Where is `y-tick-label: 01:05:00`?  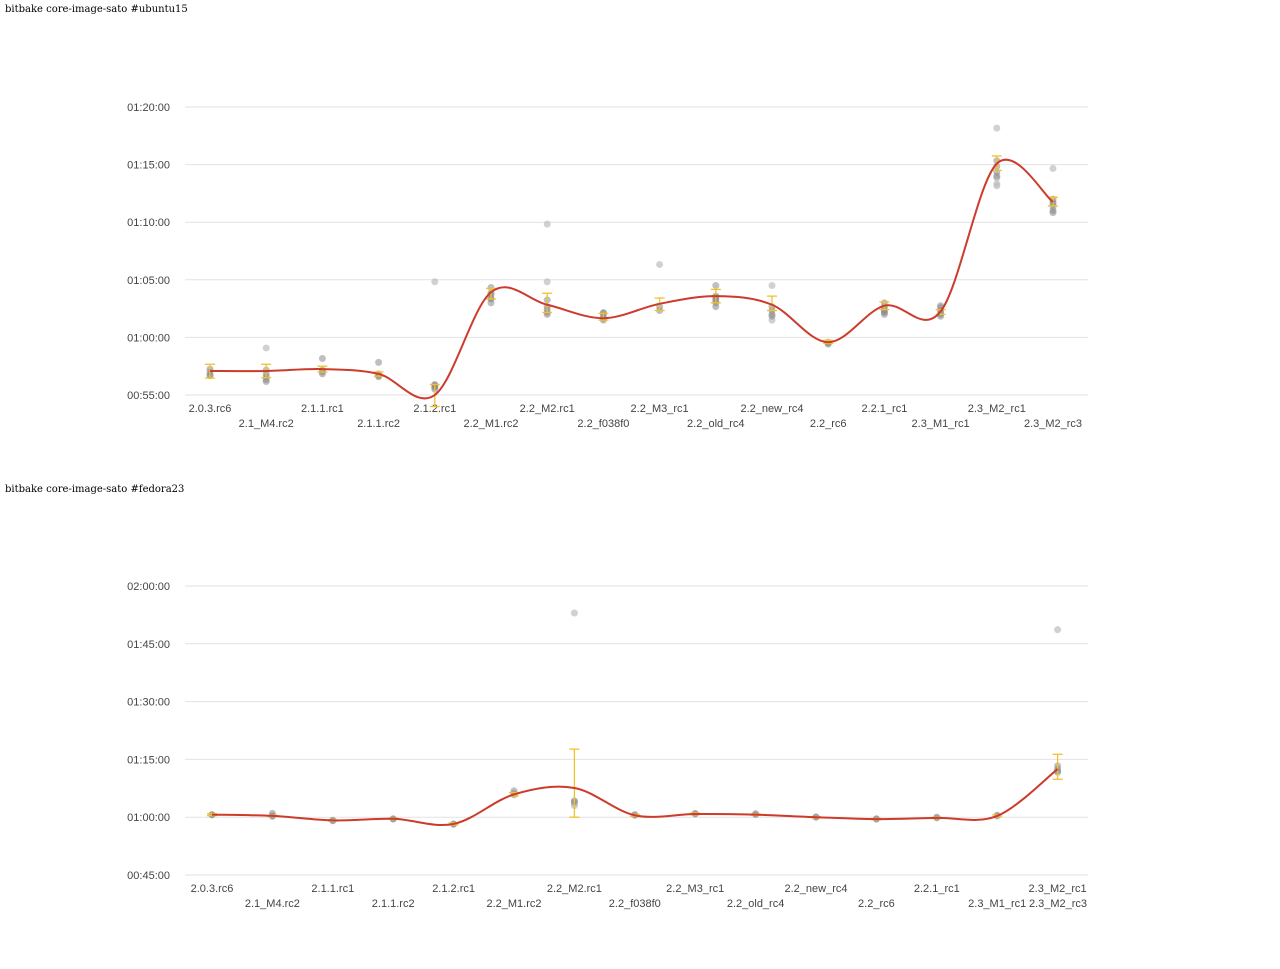 y-tick-label: 01:05:00 is located at coordinates (148, 281).